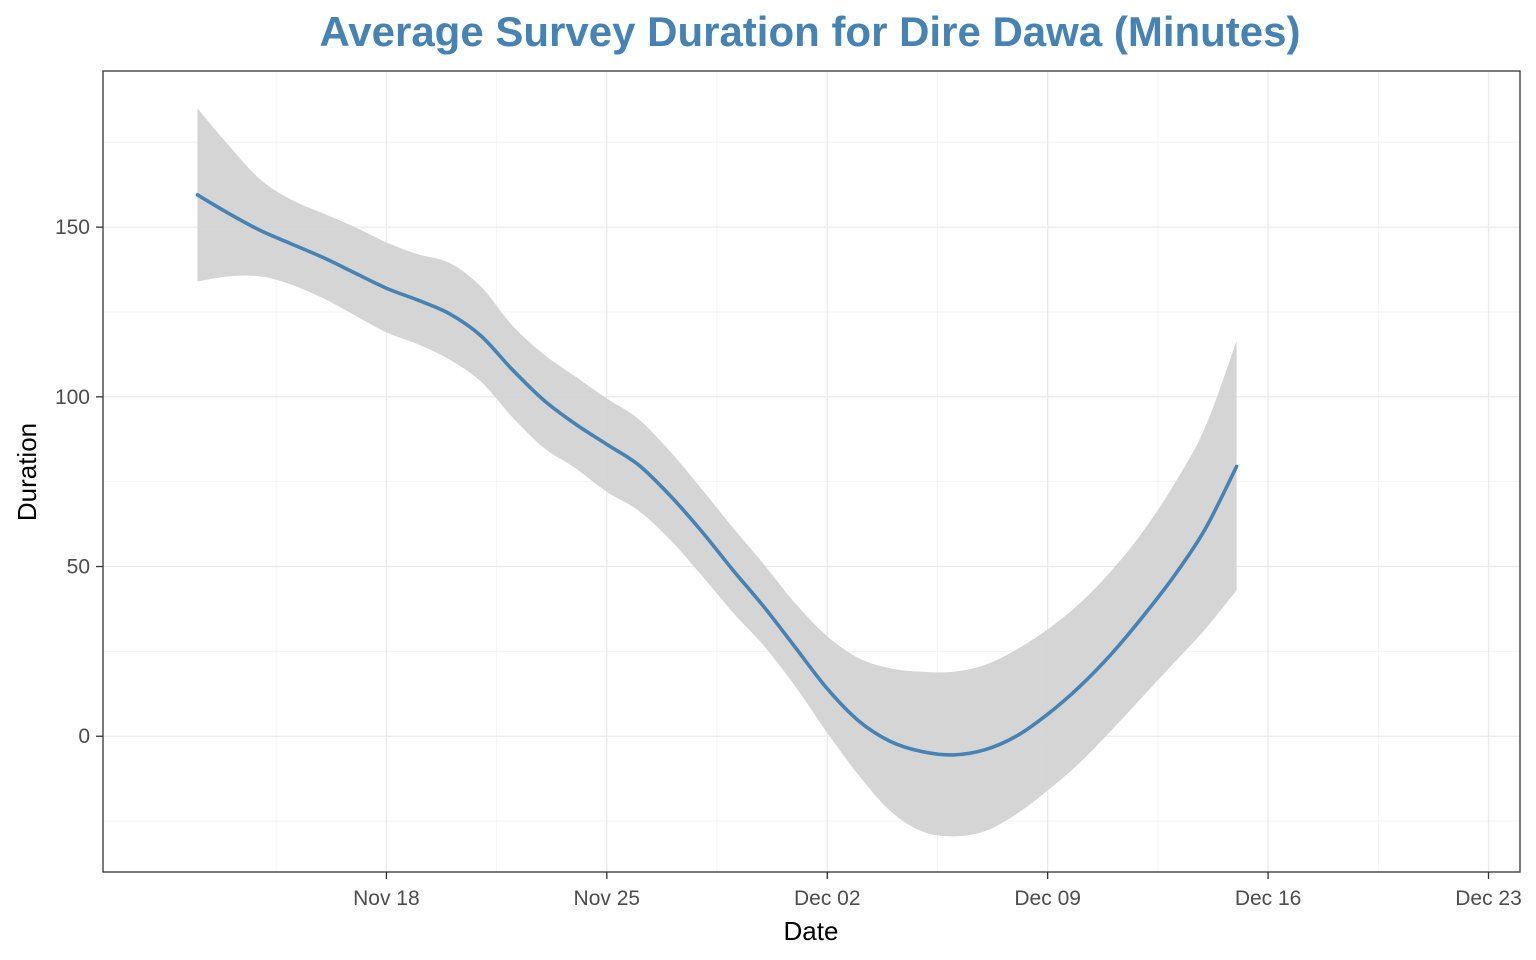 This screenshot has height=960, width=1536. I want to click on x-tick-label: Dec 23, so click(1488, 898).